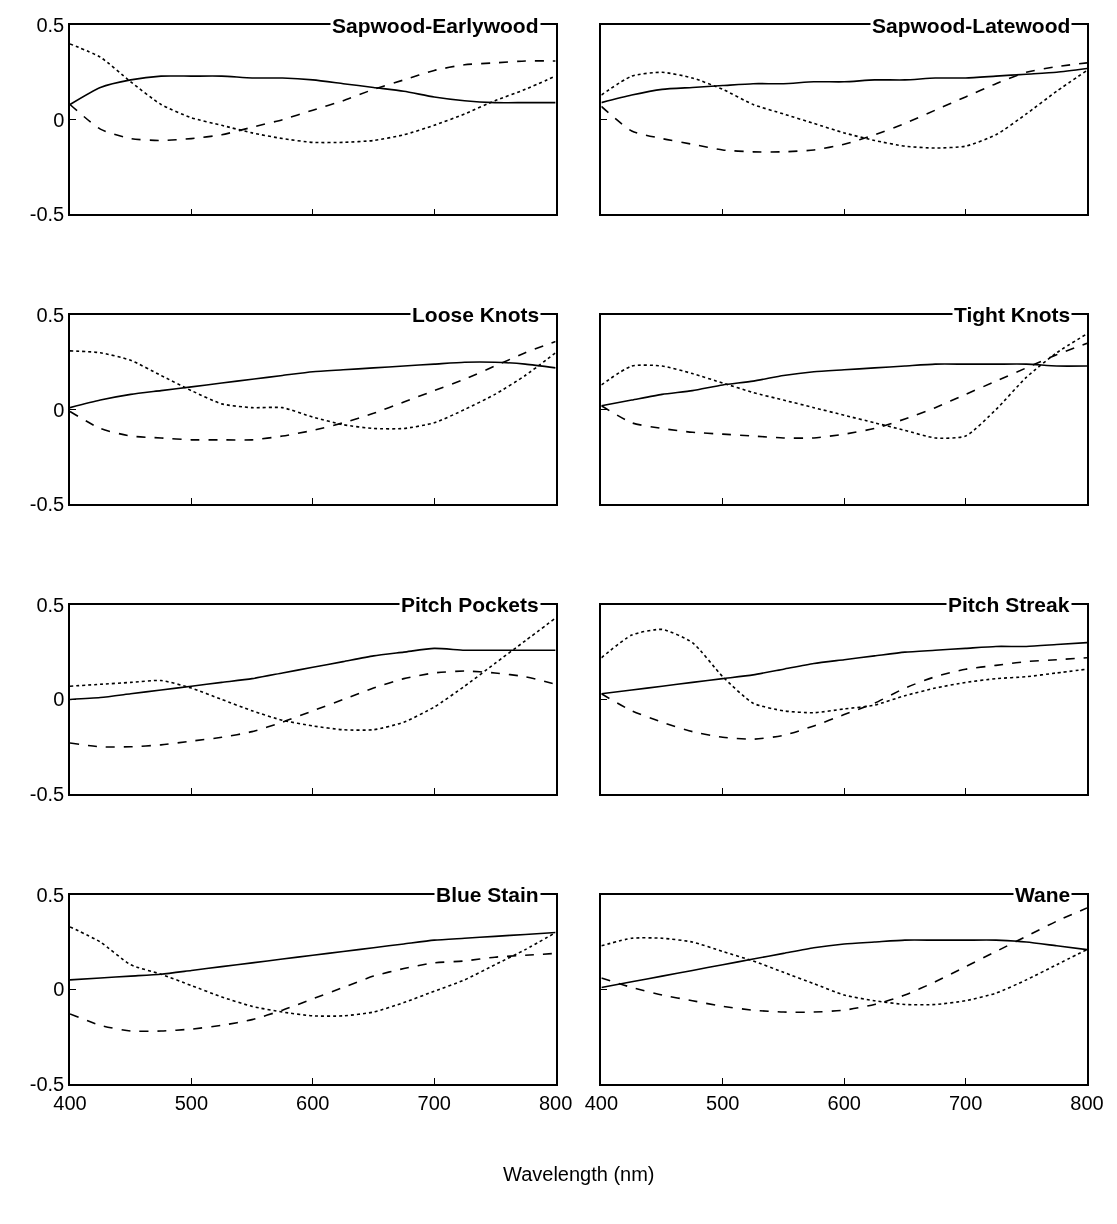 This screenshot has height=1224, width=1117. I want to click on chart-title: Sapwood-Earlywood, so click(435, 25).